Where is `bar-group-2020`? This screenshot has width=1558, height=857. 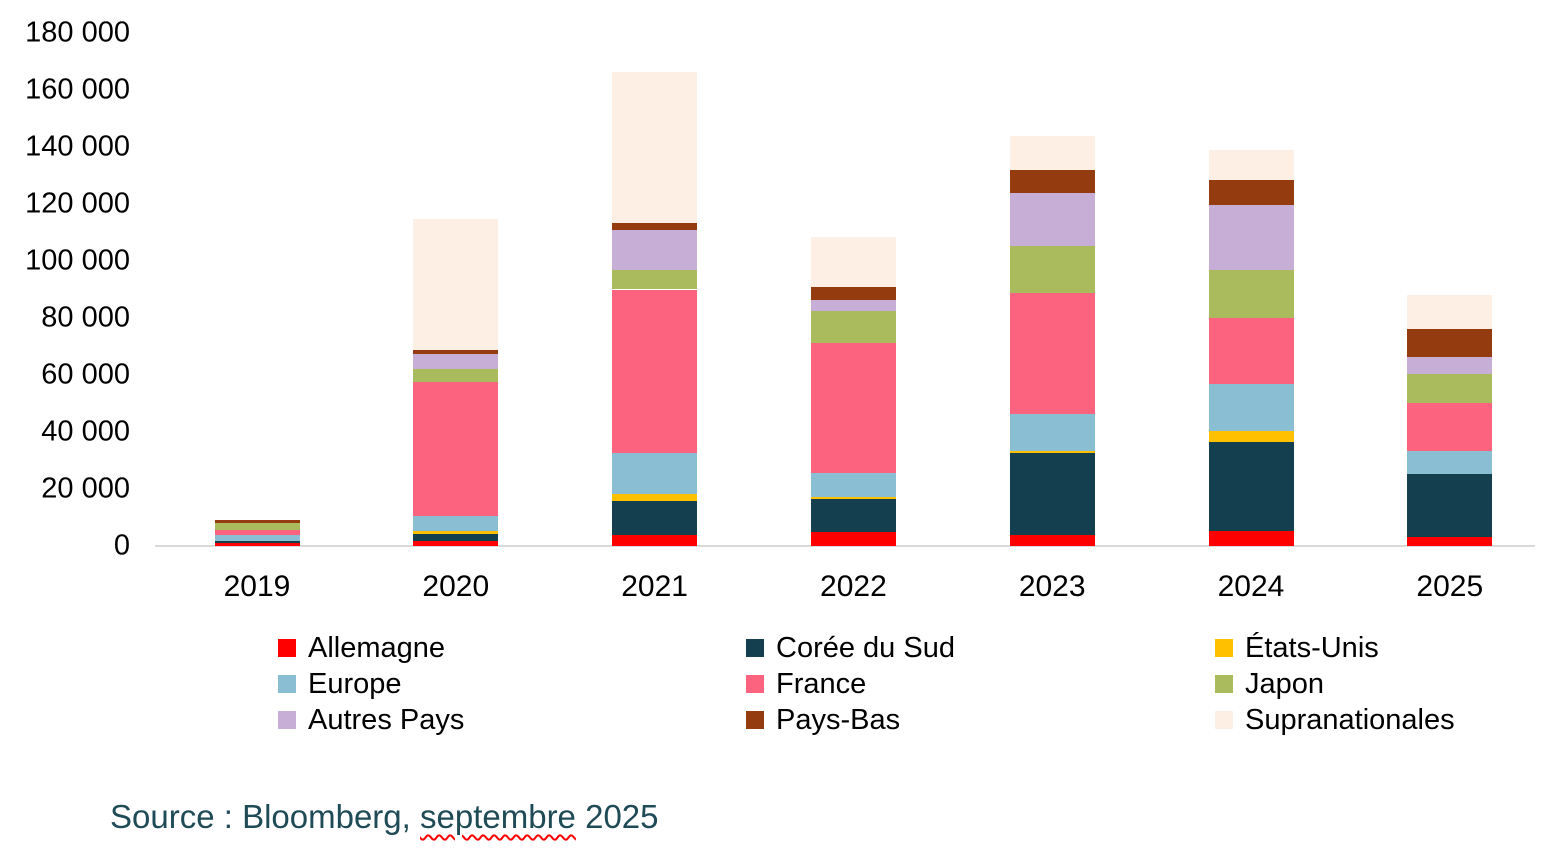 bar-group-2020 is located at coordinates (456, 273).